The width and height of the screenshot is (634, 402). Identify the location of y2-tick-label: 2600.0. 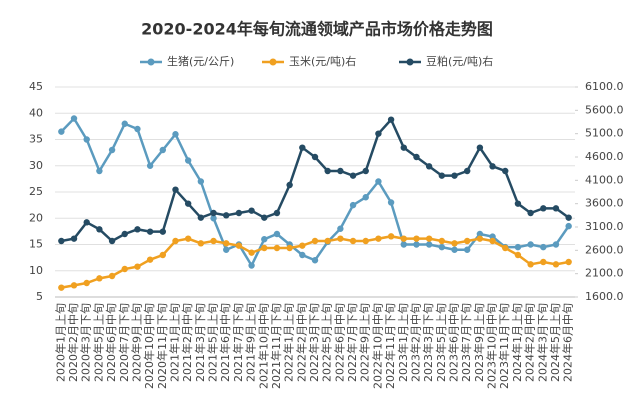
(604, 249).